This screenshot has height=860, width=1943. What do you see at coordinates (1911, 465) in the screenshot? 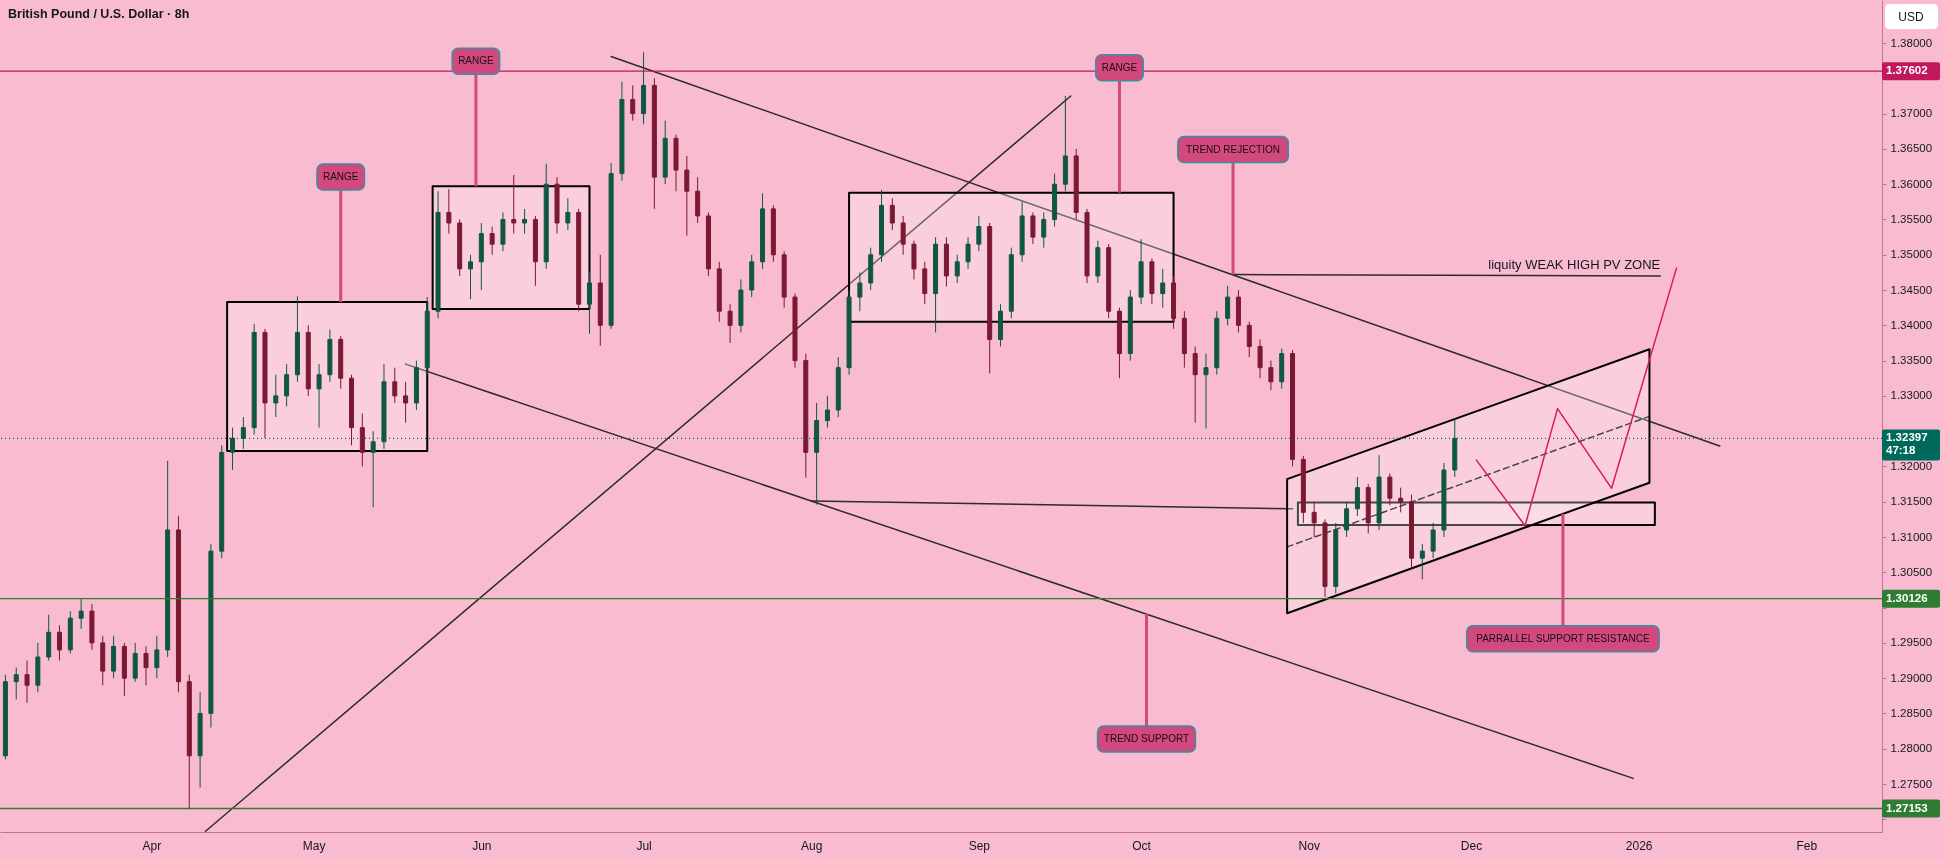
I see `y-tick-label: 1.32000` at bounding box center [1911, 465].